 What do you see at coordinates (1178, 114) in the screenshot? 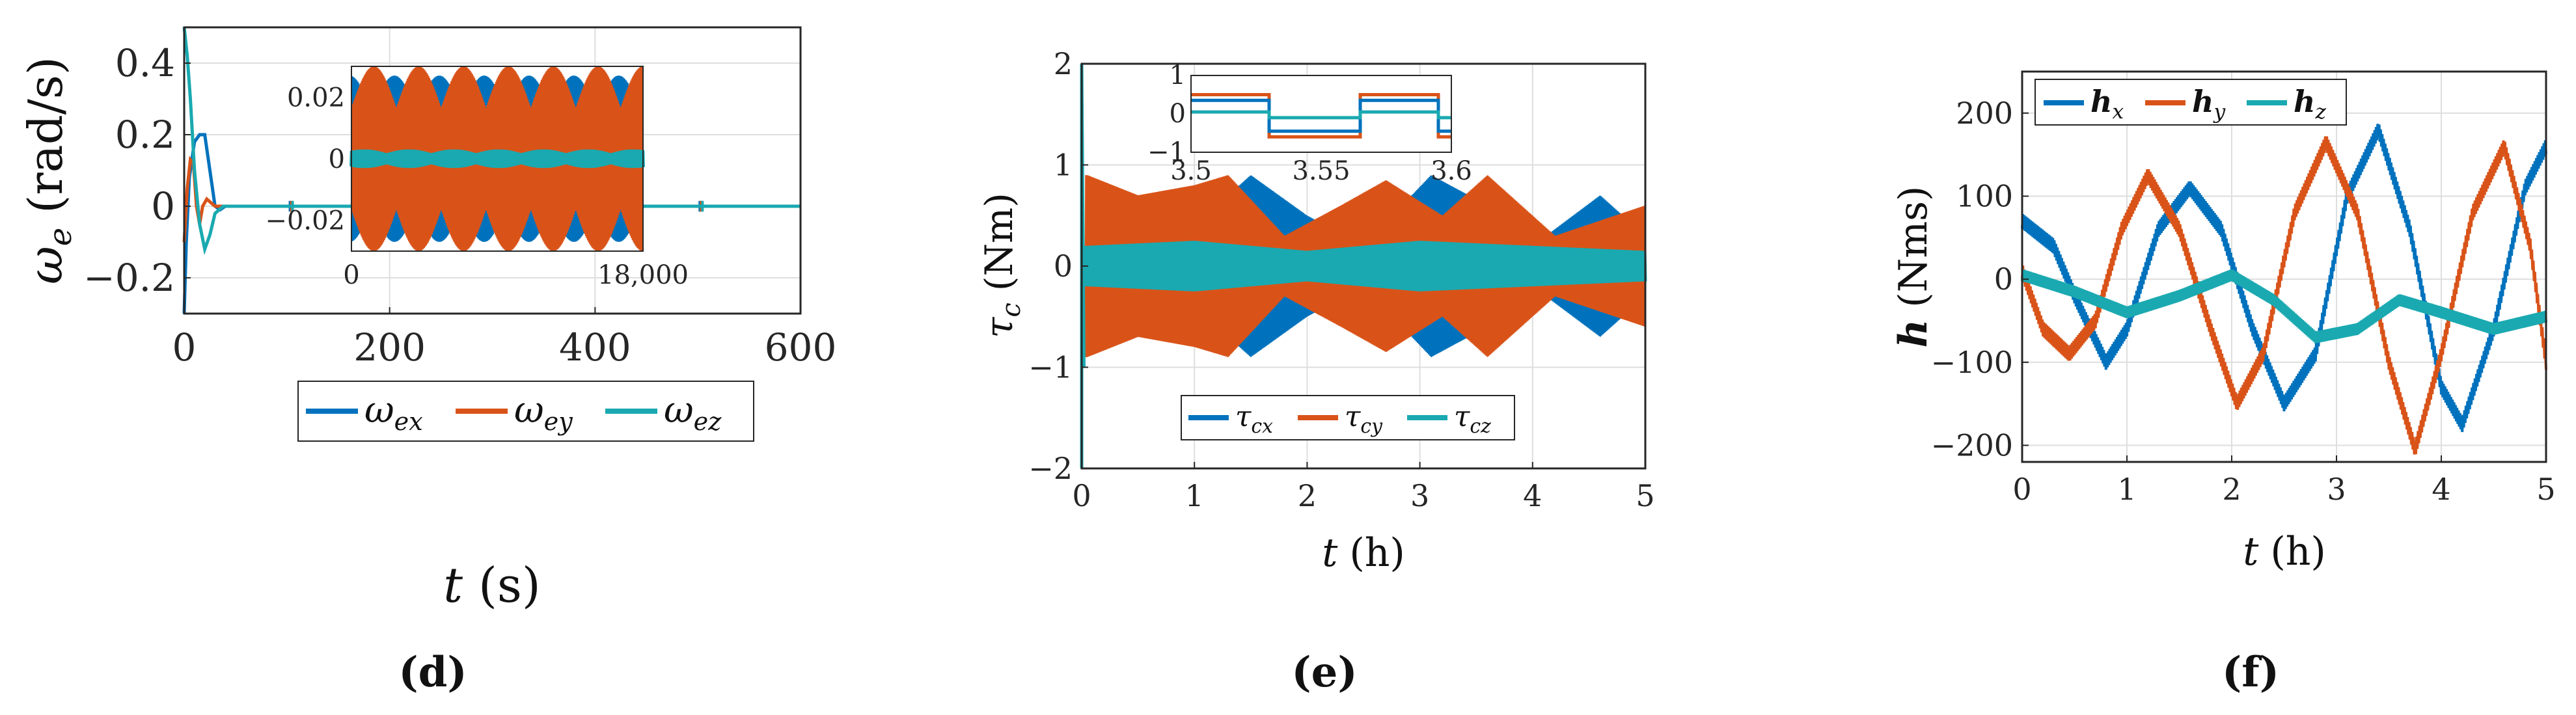
I see `e-inset-ytick-label: 0` at bounding box center [1178, 114].